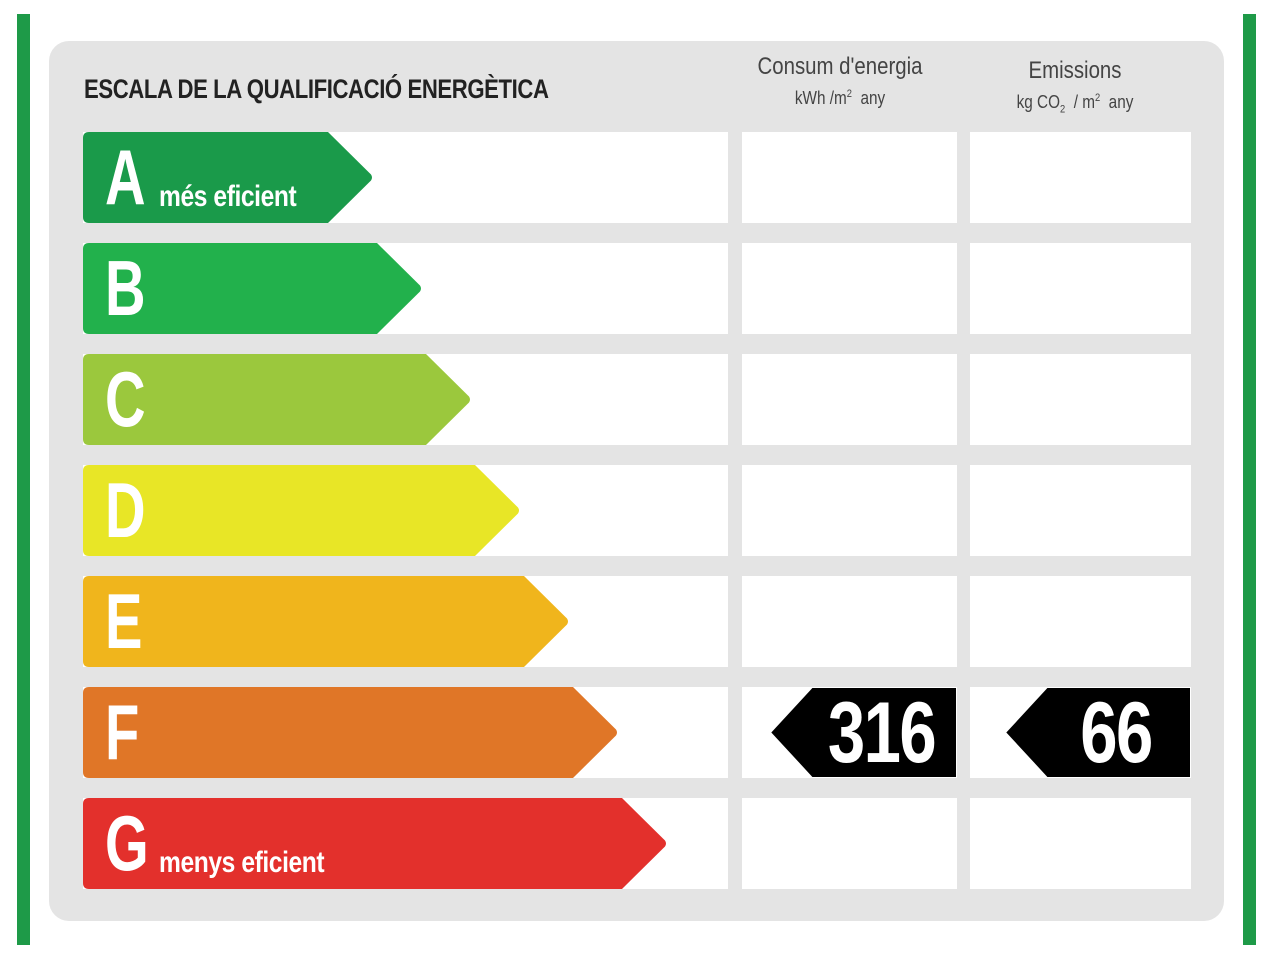 The width and height of the screenshot is (1280, 960). I want to click on energy-cell-d, so click(849, 510).